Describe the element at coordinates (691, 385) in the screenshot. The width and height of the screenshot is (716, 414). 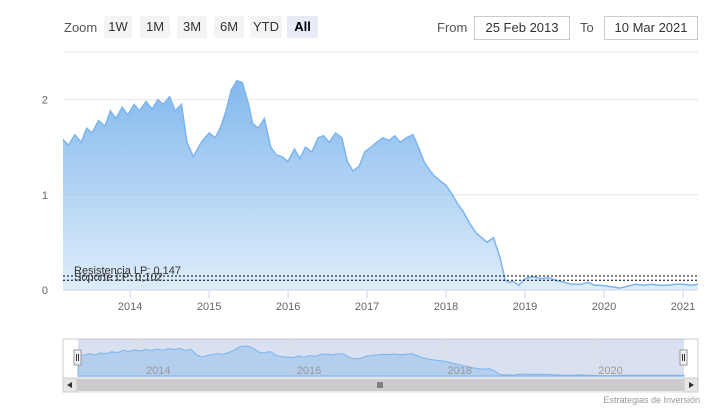
I see `arrow-right-icon` at that location.